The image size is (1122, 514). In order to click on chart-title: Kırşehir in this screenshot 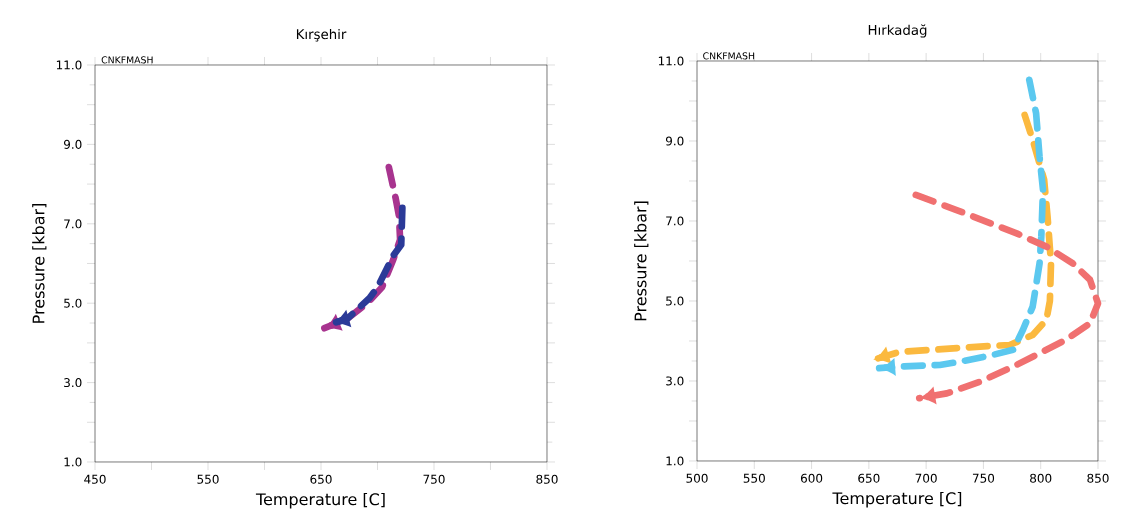, I will do `click(321, 35)`.